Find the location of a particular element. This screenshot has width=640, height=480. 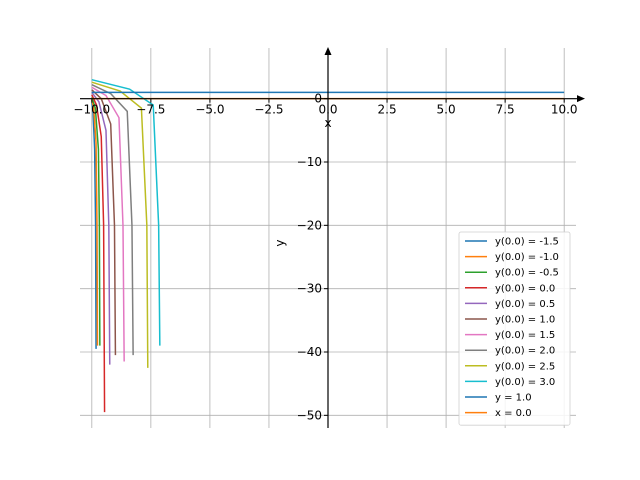

x-tick-label: −5.0 is located at coordinates (209, 110).